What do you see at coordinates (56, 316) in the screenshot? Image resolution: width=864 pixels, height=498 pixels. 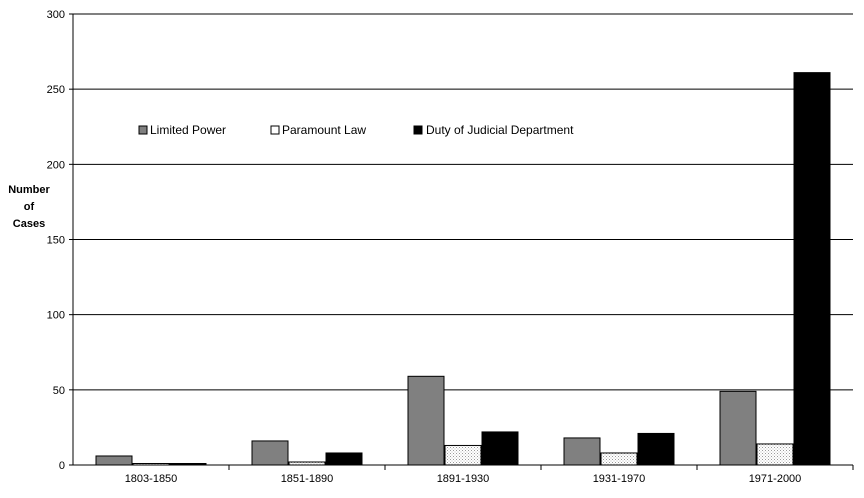 I see `y-tick-label-100: 100` at bounding box center [56, 316].